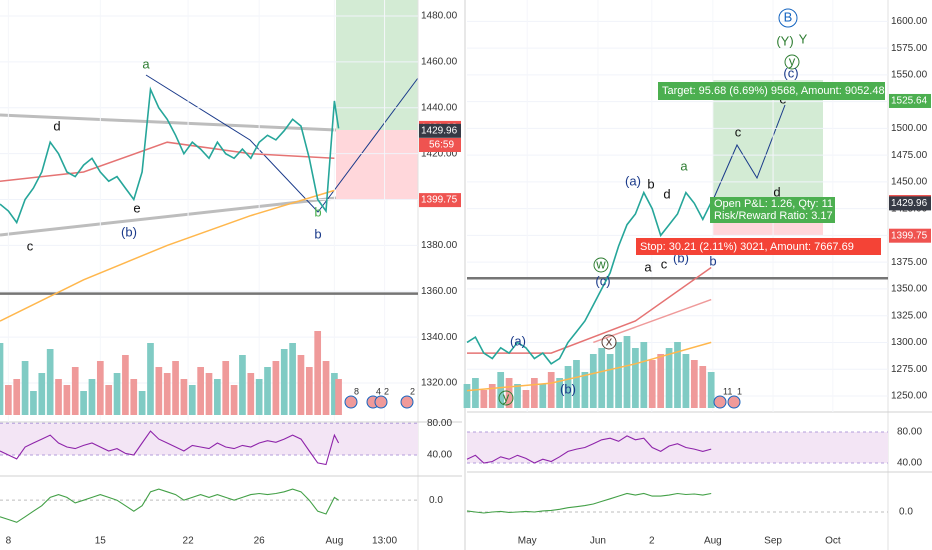 This screenshot has height=550, width=932. Describe the element at coordinates (439, 16) in the screenshot. I see `y-tick-label: 1480.00` at that location.